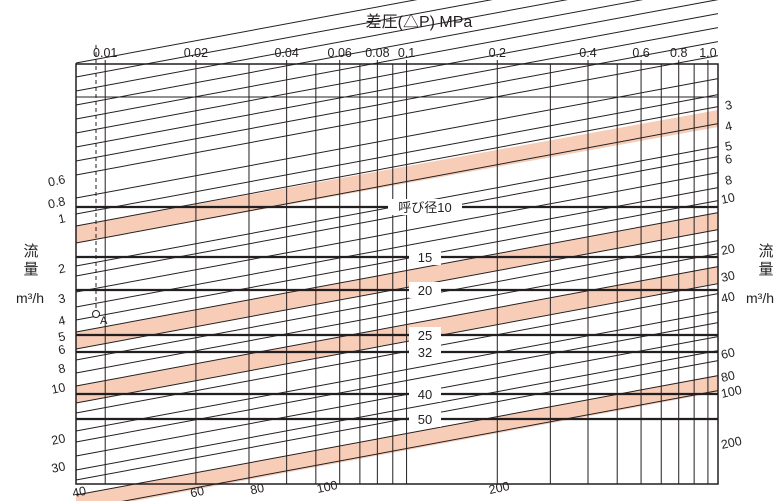 The width and height of the screenshot is (784, 501). Describe the element at coordinates (62, 368) in the screenshot. I see `left-flow-label-9: 8` at that location.